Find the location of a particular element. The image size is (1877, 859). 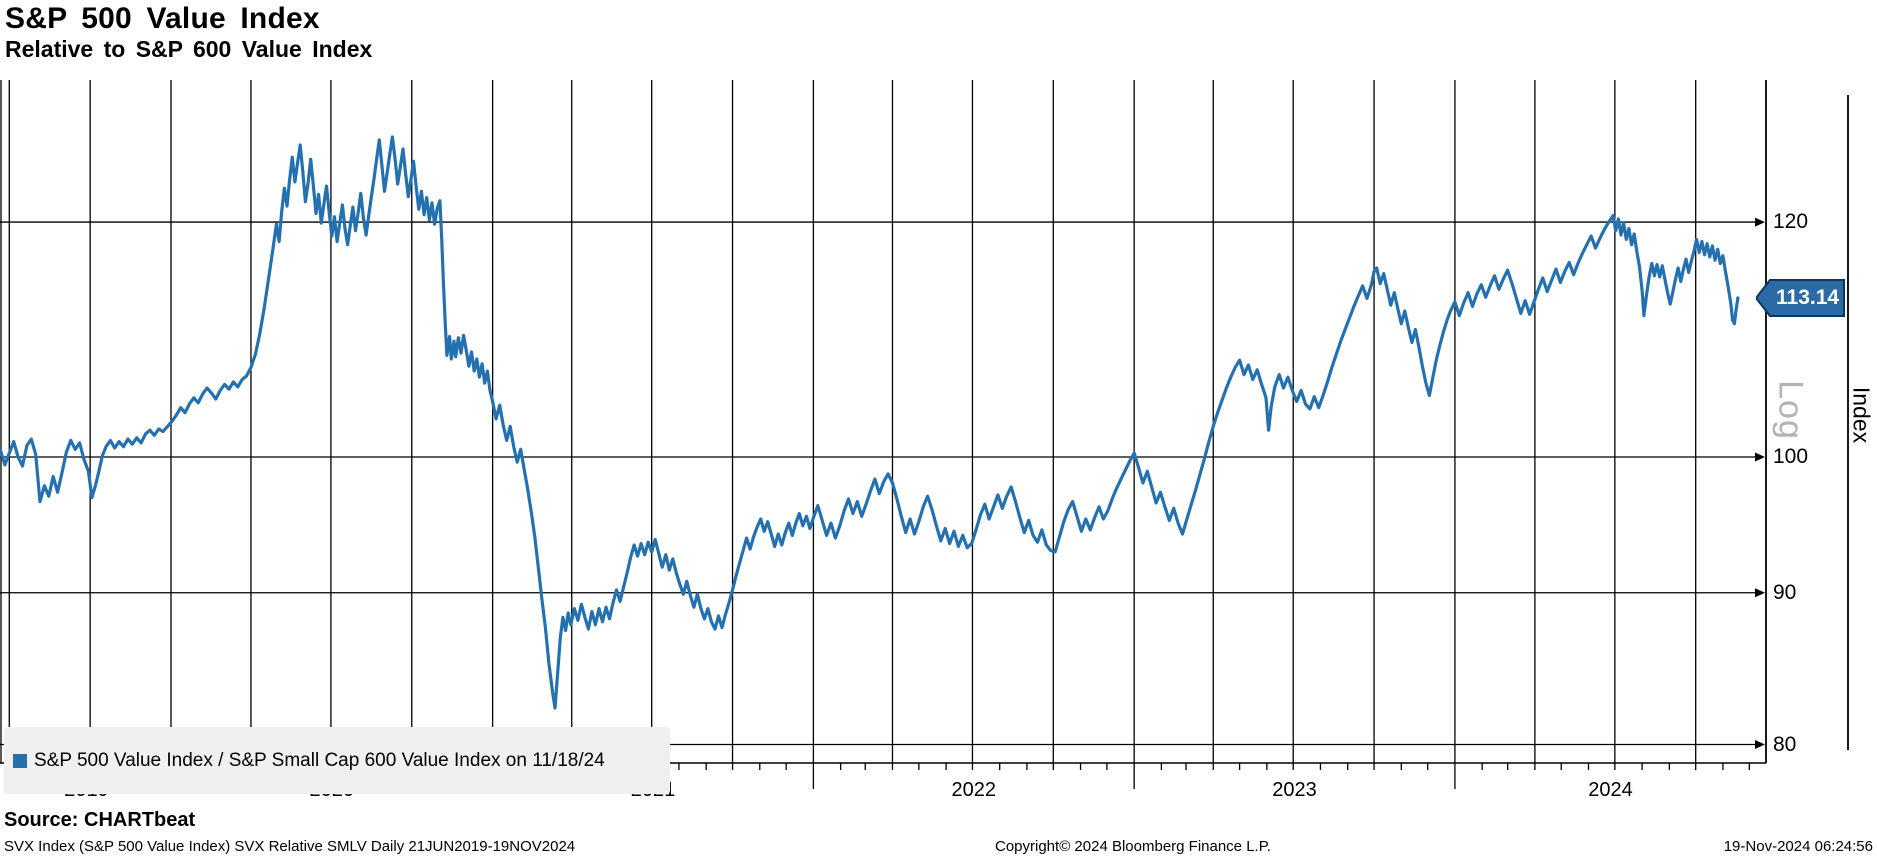

y-tick-label: 120 is located at coordinates (1791, 222).